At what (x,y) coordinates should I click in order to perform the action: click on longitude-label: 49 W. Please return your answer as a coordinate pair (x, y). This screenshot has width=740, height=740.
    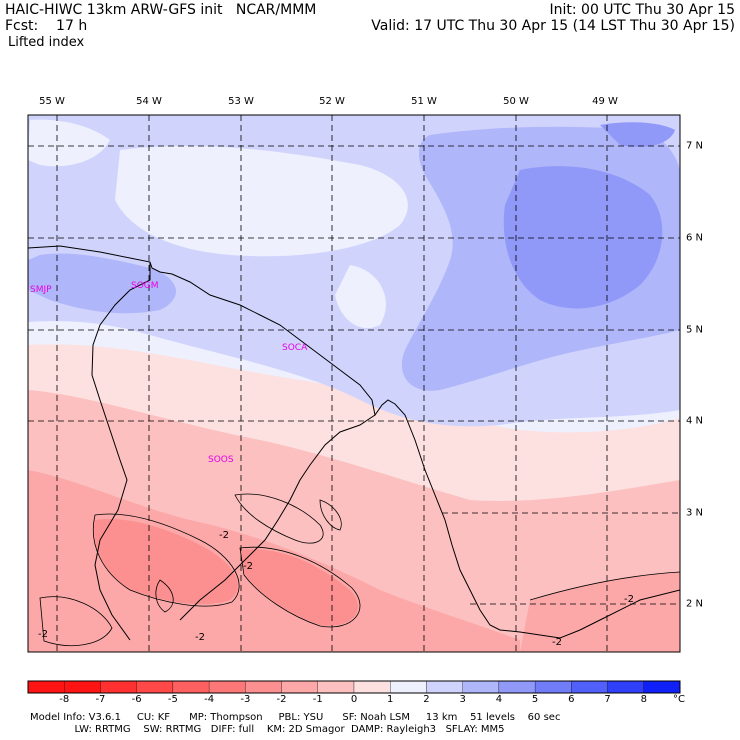
    Looking at the image, I should click on (605, 101).